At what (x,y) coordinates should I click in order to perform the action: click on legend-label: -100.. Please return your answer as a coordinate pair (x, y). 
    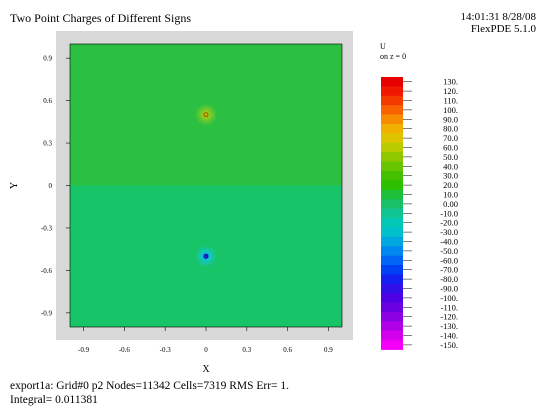
    Looking at the image, I should click on (449, 298).